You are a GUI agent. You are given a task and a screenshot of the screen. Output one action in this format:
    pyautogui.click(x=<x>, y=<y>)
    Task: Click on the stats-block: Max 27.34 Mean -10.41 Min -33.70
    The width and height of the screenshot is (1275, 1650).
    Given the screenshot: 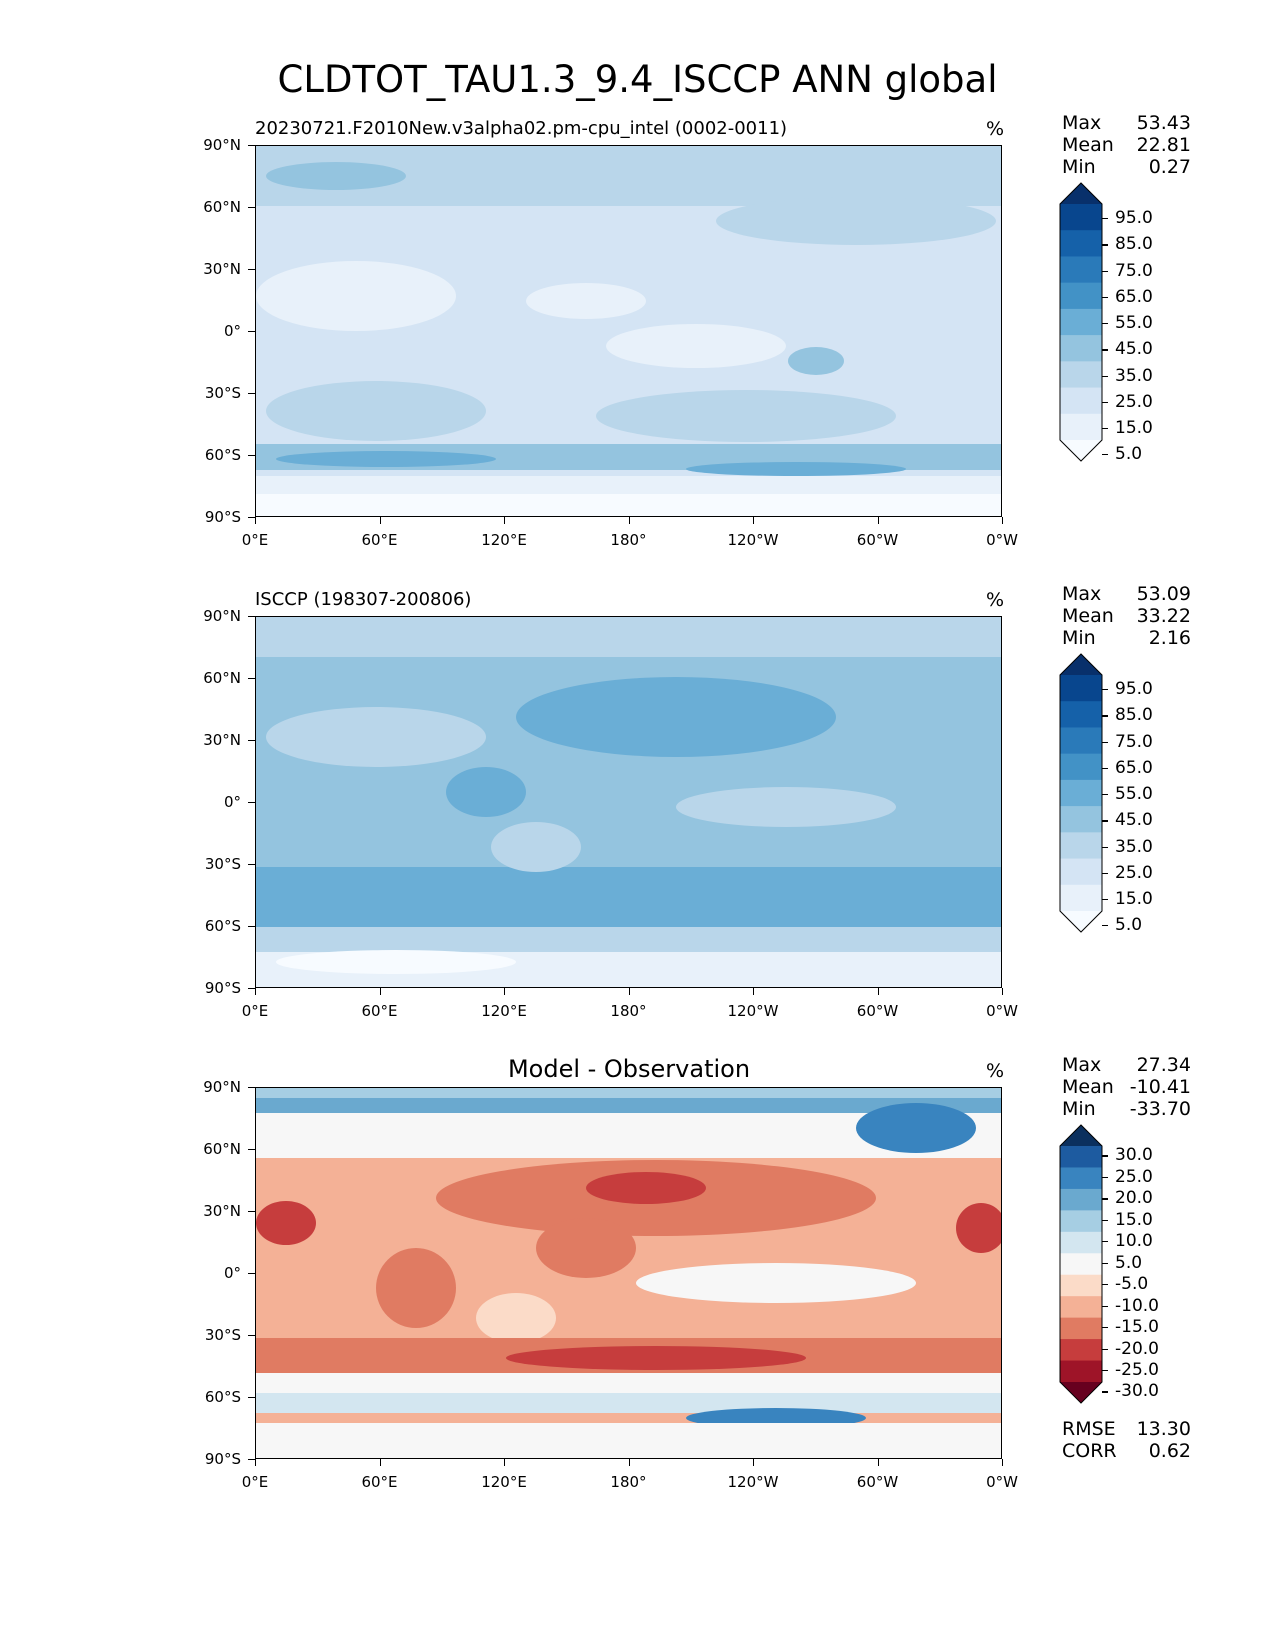 What is the action you would take?
    pyautogui.click(x=1126, y=1087)
    